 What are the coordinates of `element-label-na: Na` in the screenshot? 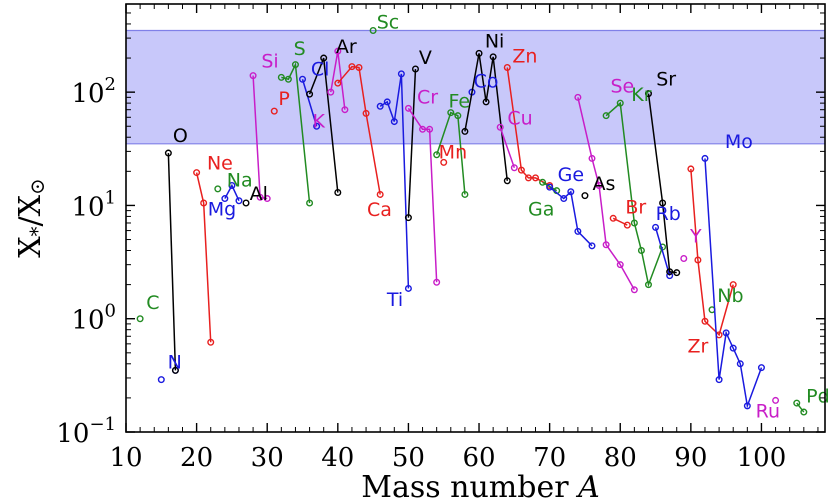 It's located at (240, 180).